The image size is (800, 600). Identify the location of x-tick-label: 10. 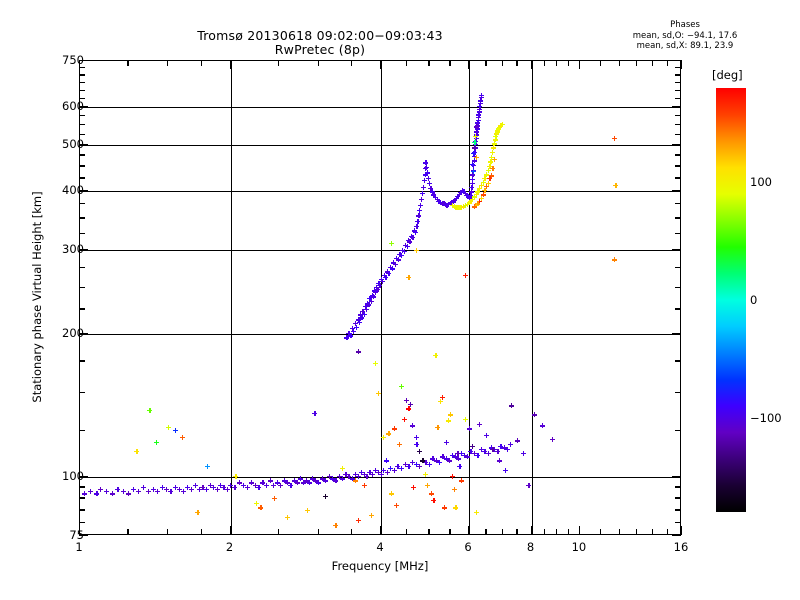
(579, 547).